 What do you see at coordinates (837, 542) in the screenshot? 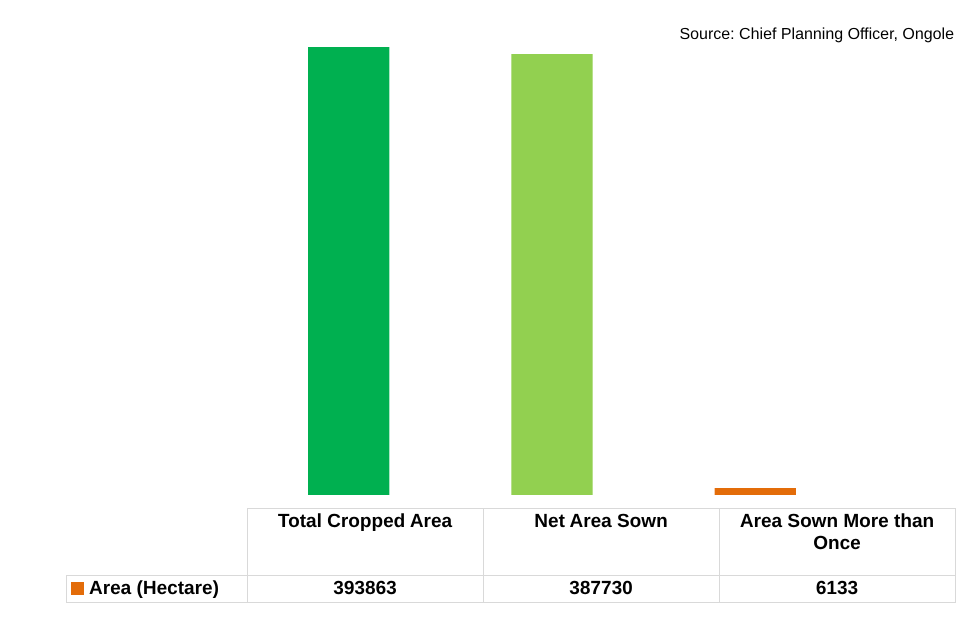
I see `x-tick-label: Area Sown More than Once` at bounding box center [837, 542].